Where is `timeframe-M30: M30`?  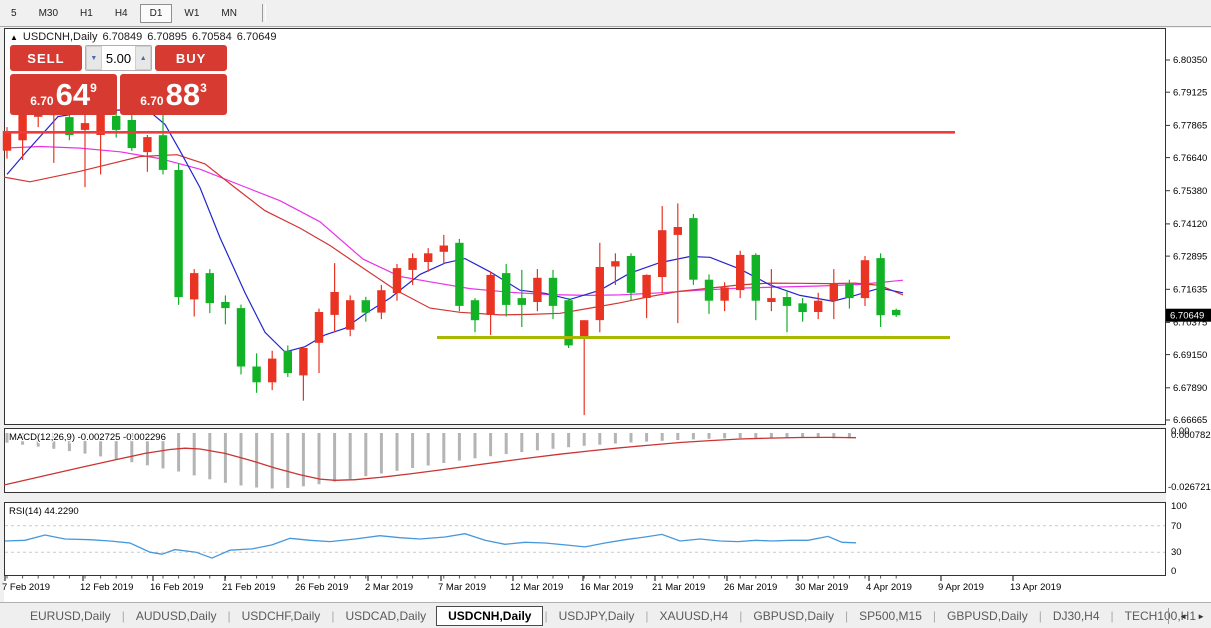 timeframe-M30: M30 is located at coordinates (48, 13).